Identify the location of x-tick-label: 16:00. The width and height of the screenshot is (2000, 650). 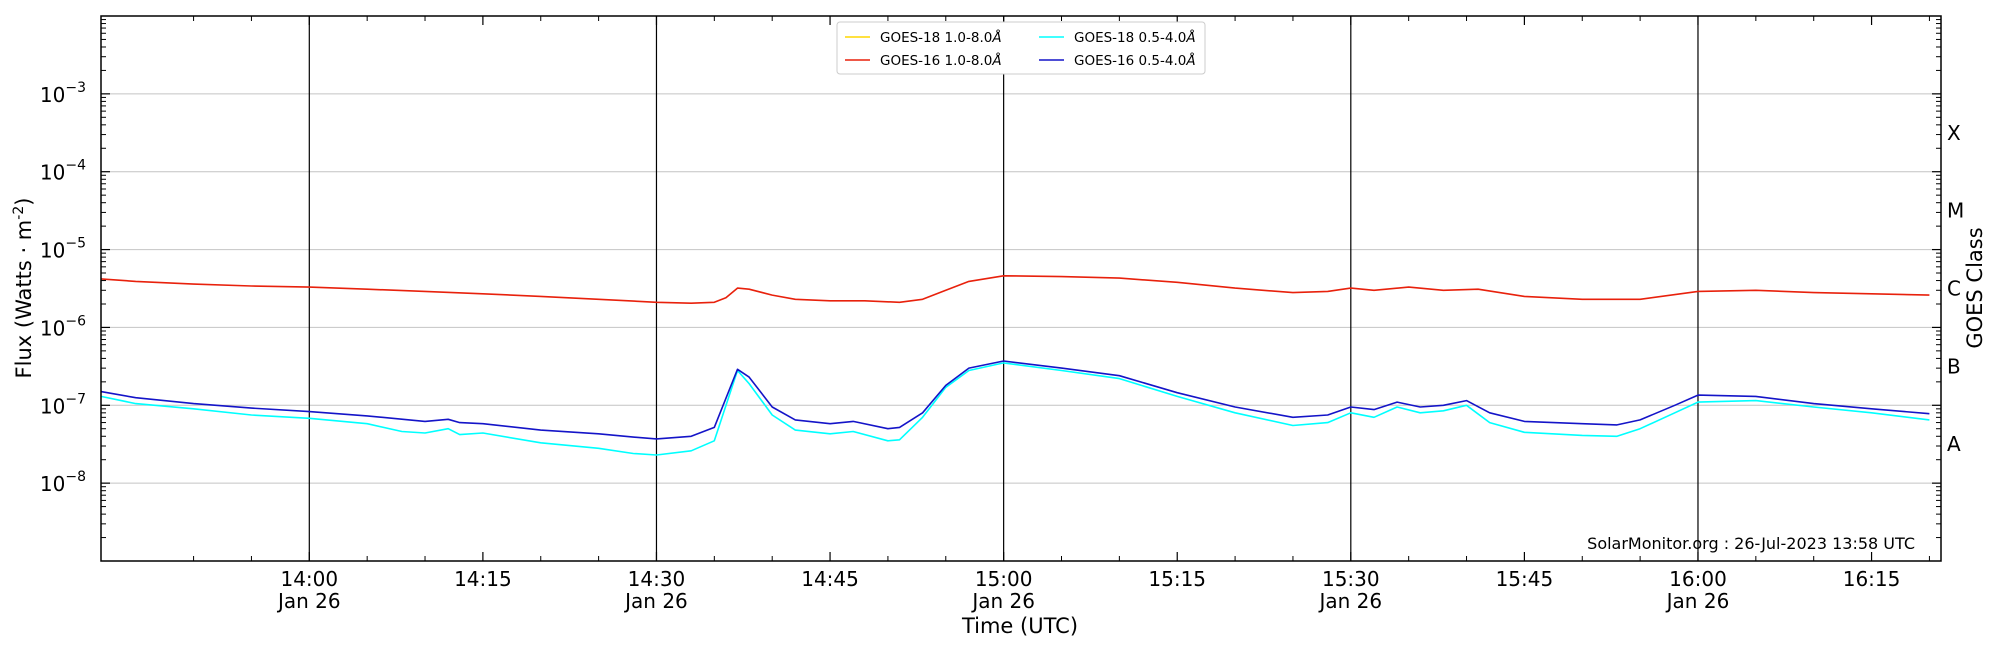
(1698, 579).